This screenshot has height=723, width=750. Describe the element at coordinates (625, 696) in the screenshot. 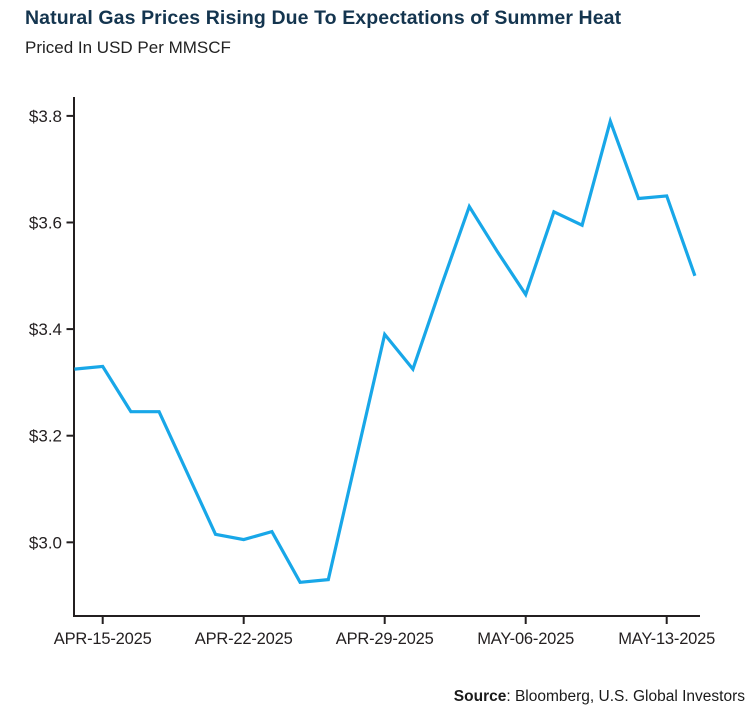

I see `source-text: : Bloomberg, U.S. Global Investors` at that location.